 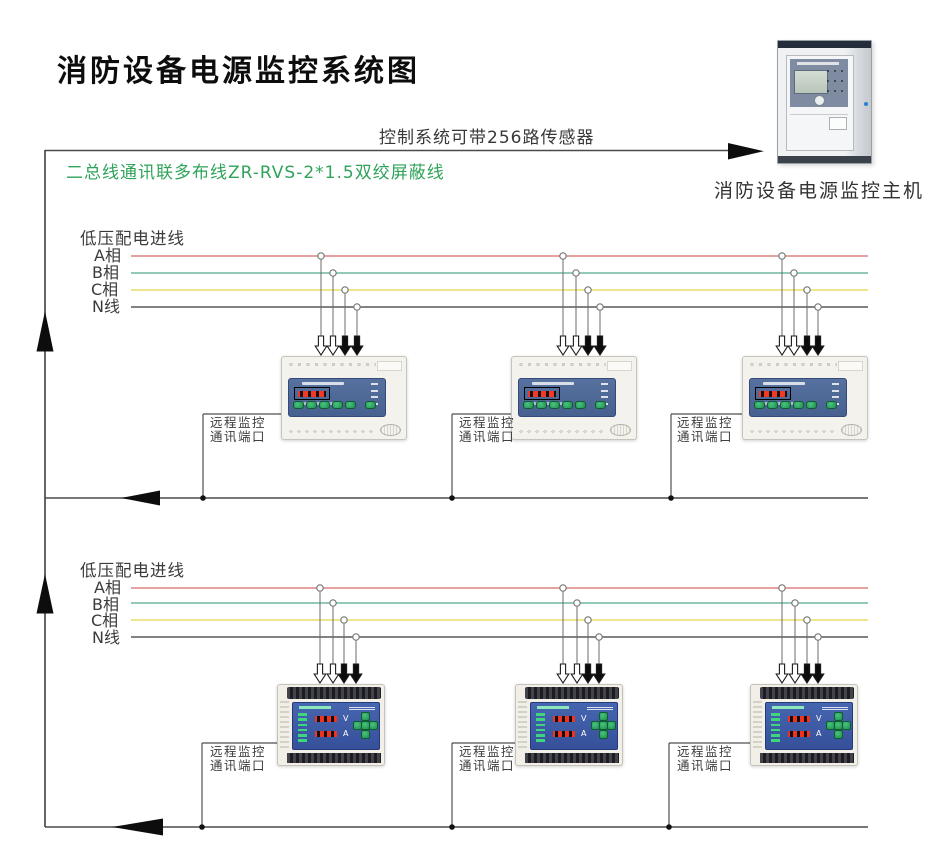 I want to click on panel-buttons, so click(x=565, y=403).